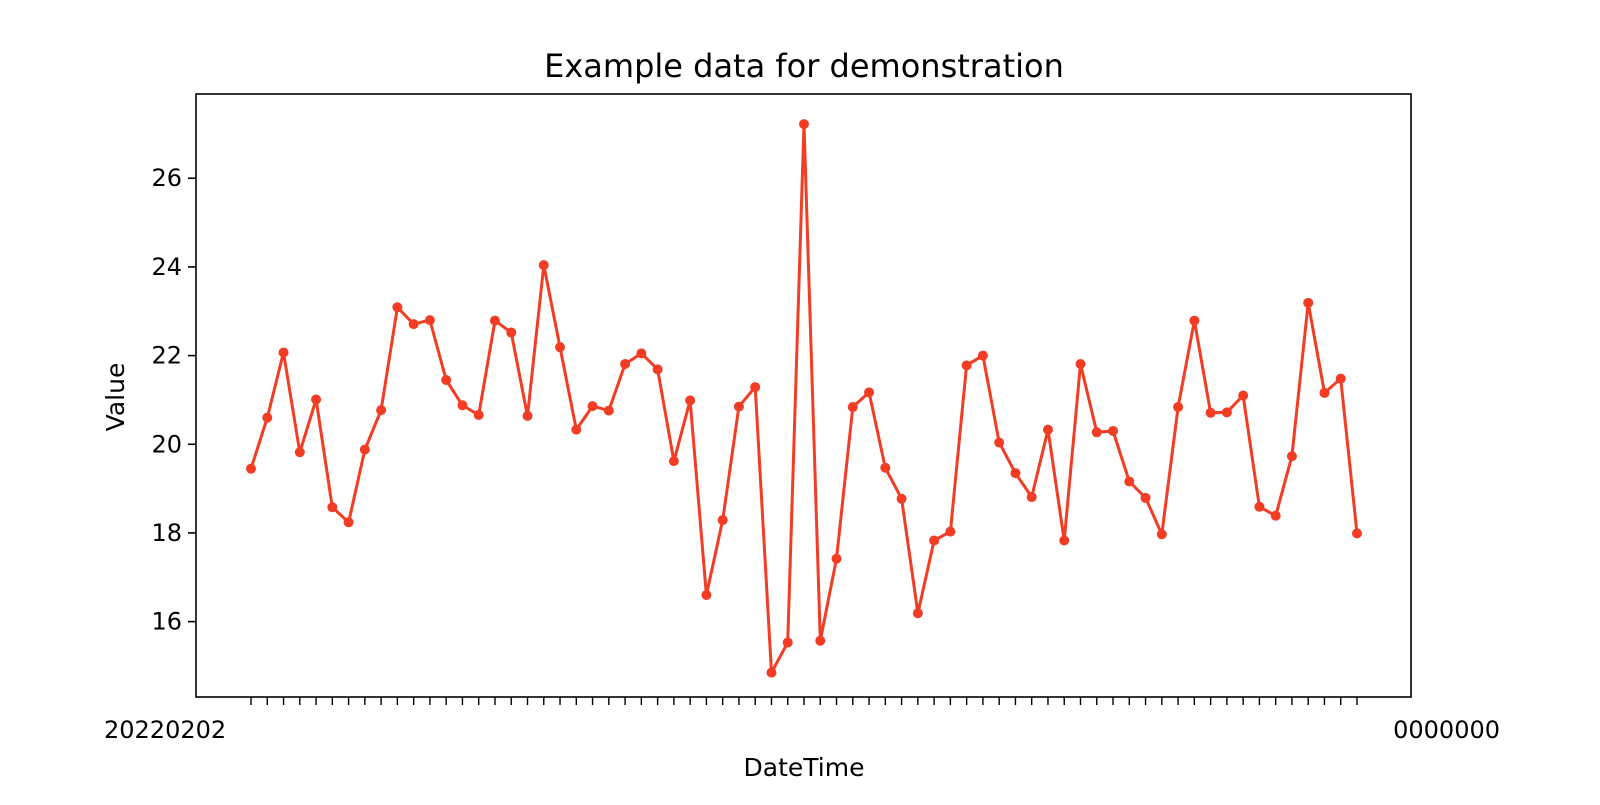  Describe the element at coordinates (1446, 730) in the screenshot. I see `x-tick-label-right: 0000000` at that location.